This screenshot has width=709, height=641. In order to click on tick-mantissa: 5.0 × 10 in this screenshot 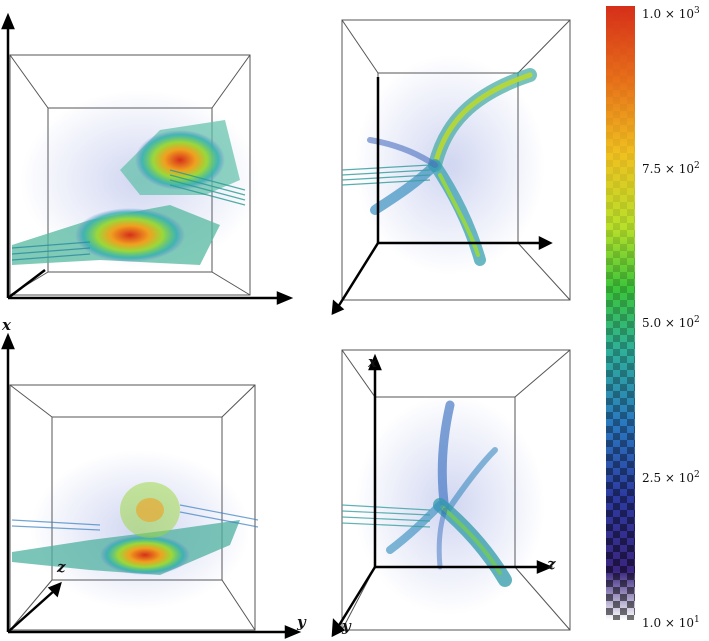, I will do `click(668, 323)`.